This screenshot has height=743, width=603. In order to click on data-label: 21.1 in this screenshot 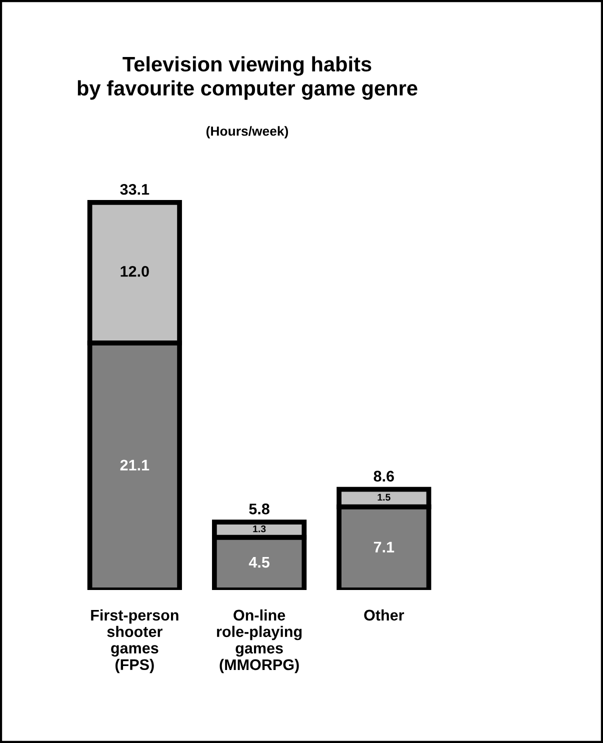, I will do `click(135, 465)`.